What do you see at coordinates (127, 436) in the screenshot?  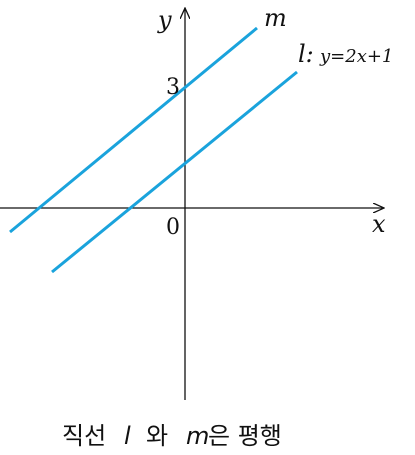 I see `caption-part: l` at bounding box center [127, 436].